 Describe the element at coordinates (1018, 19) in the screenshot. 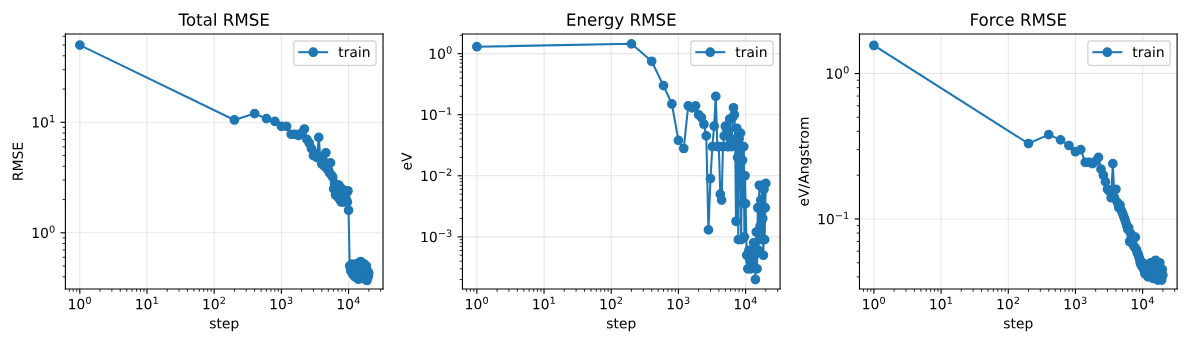

I see `chart-title: Force RMSE` at that location.